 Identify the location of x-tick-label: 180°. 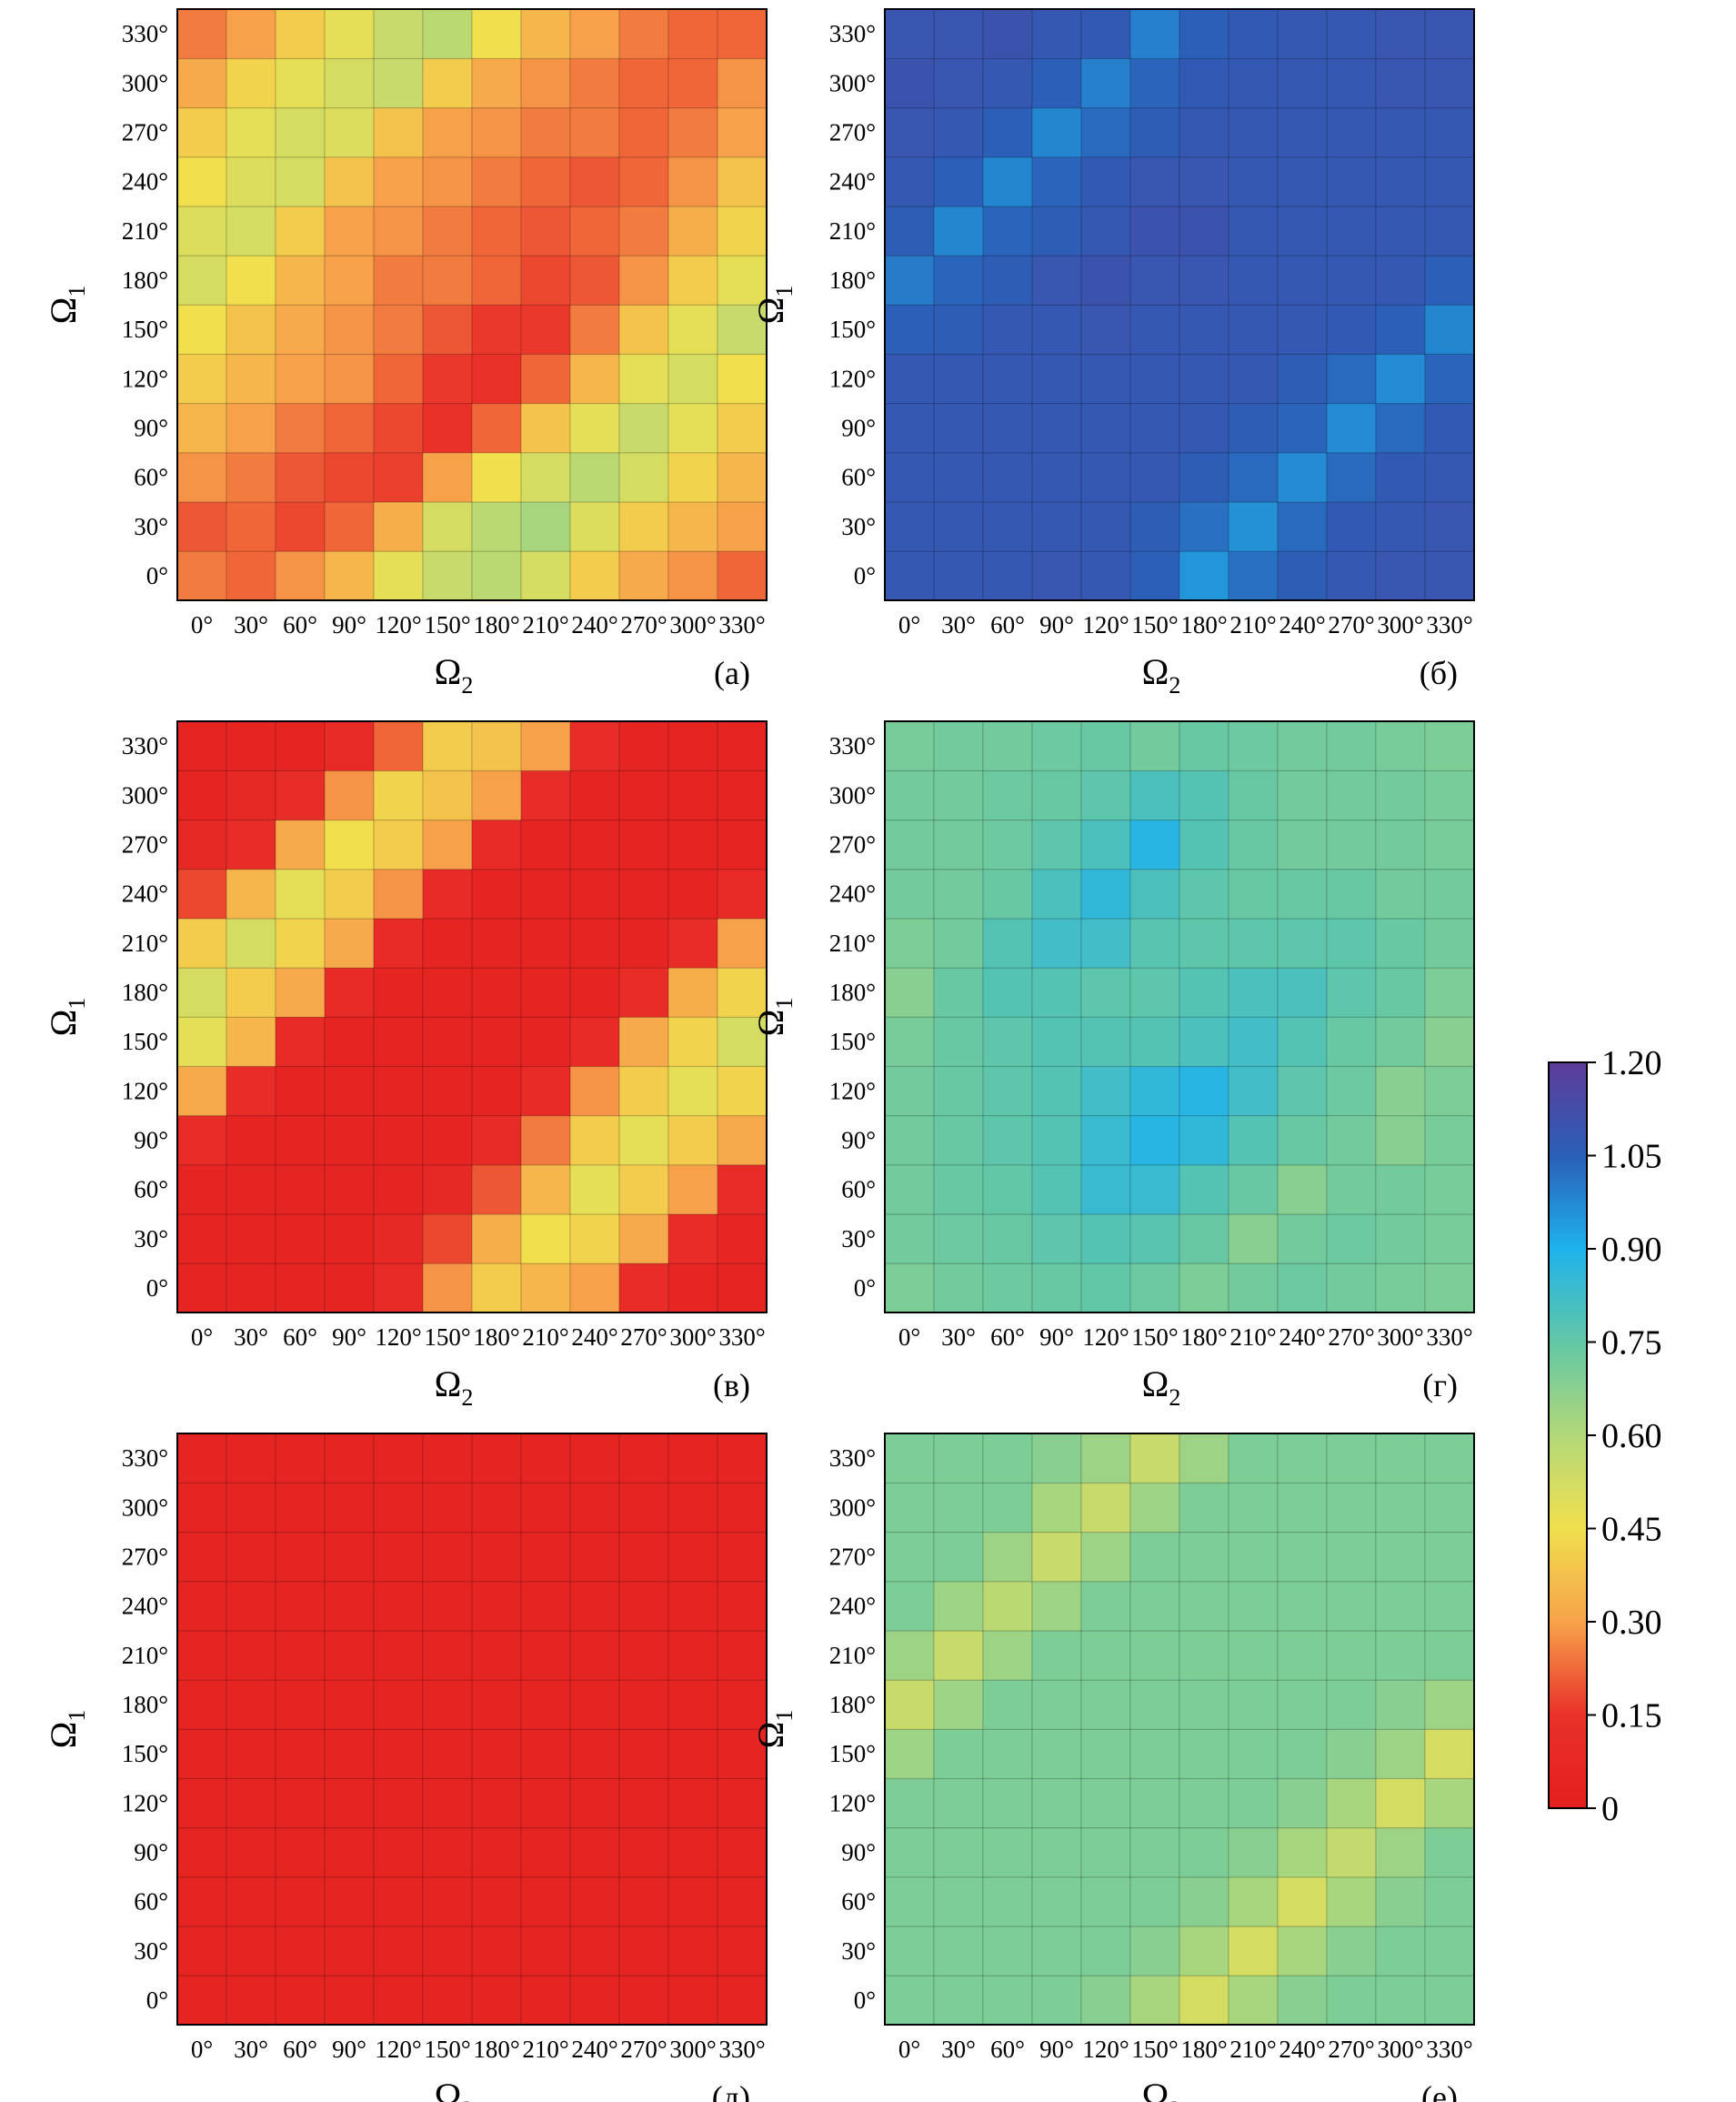
(496, 1337).